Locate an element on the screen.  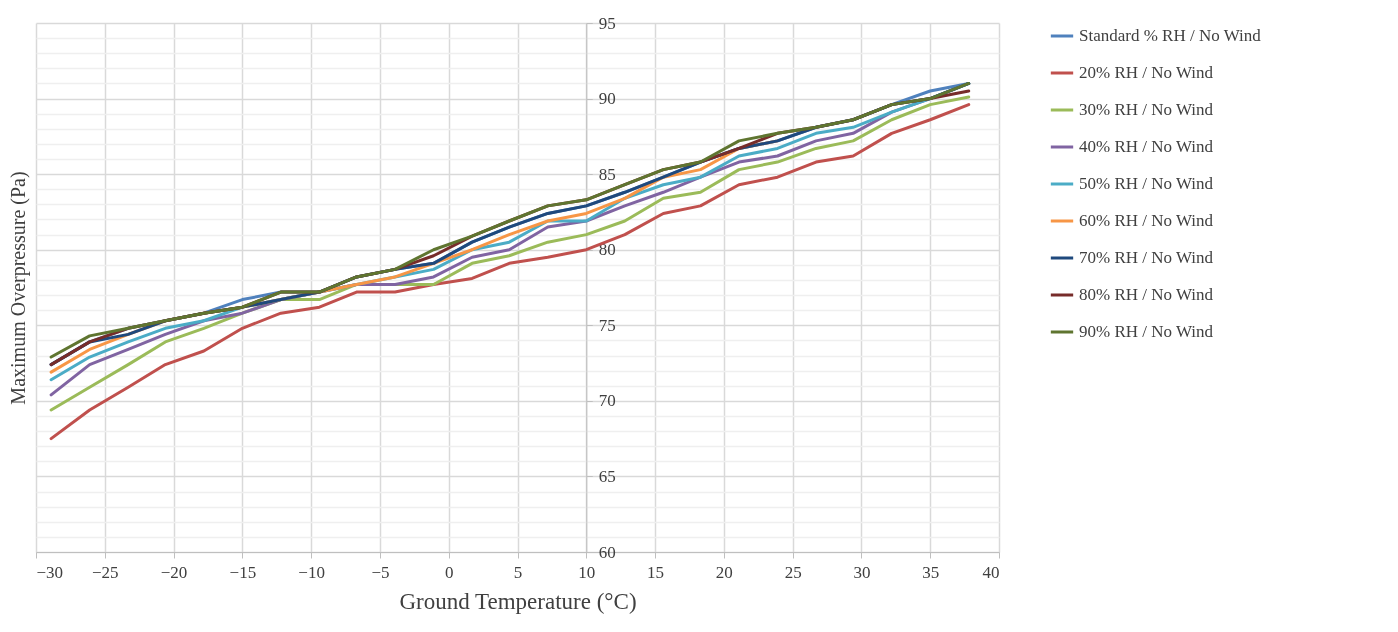
y-axis-title: Maximum Overpressure (Pa) is located at coordinates (18, 288).